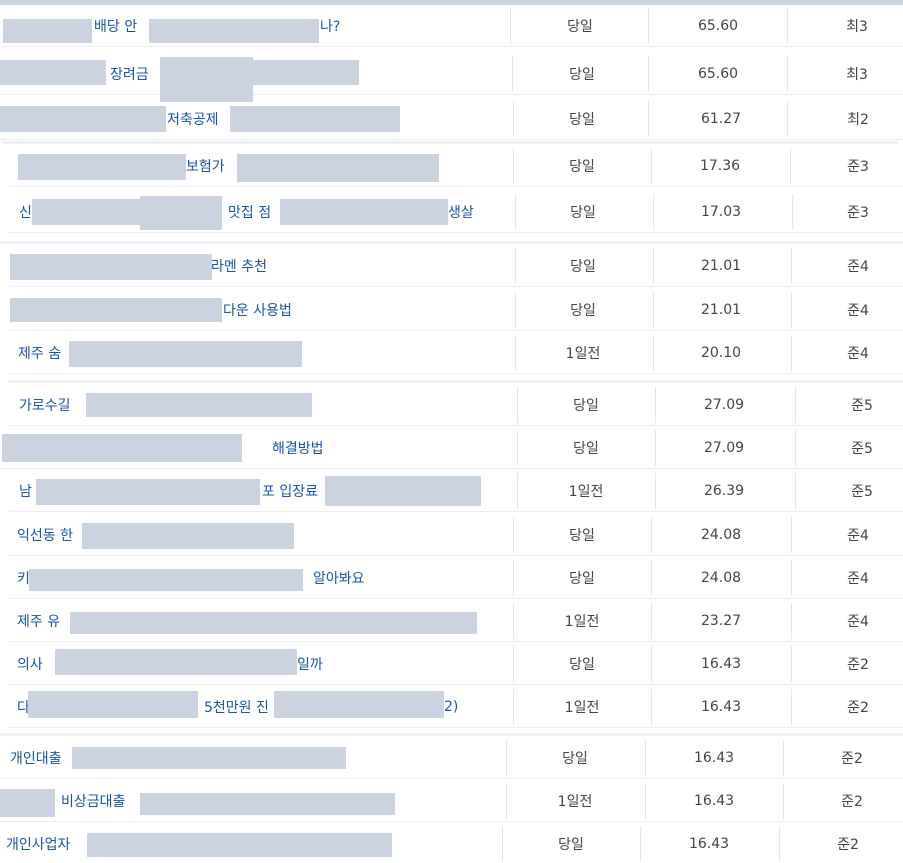 The height and width of the screenshot is (863, 903). What do you see at coordinates (45, 406) in the screenshot?
I see `post-title-link: 가로수길` at bounding box center [45, 406].